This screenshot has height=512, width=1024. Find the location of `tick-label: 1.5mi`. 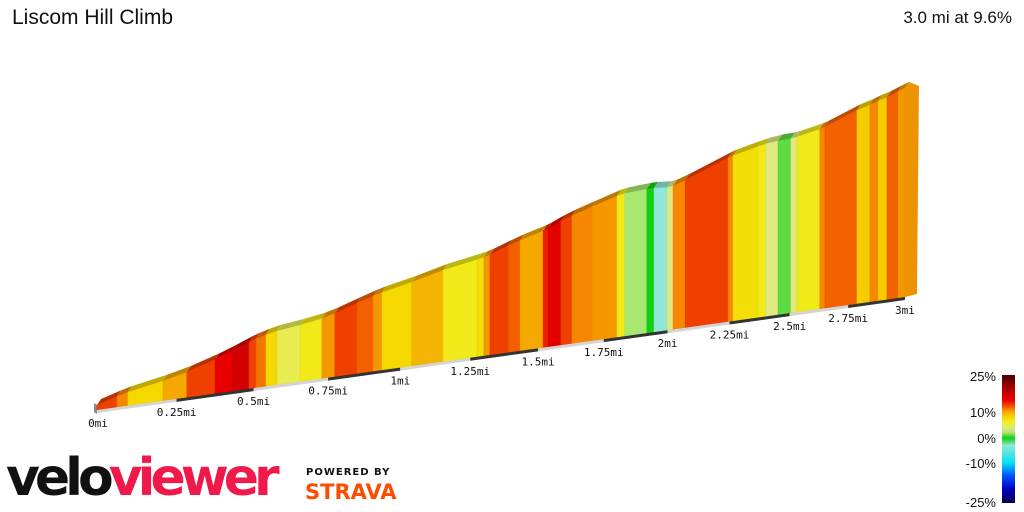

tick-label: 1.5mi is located at coordinates (537, 361).